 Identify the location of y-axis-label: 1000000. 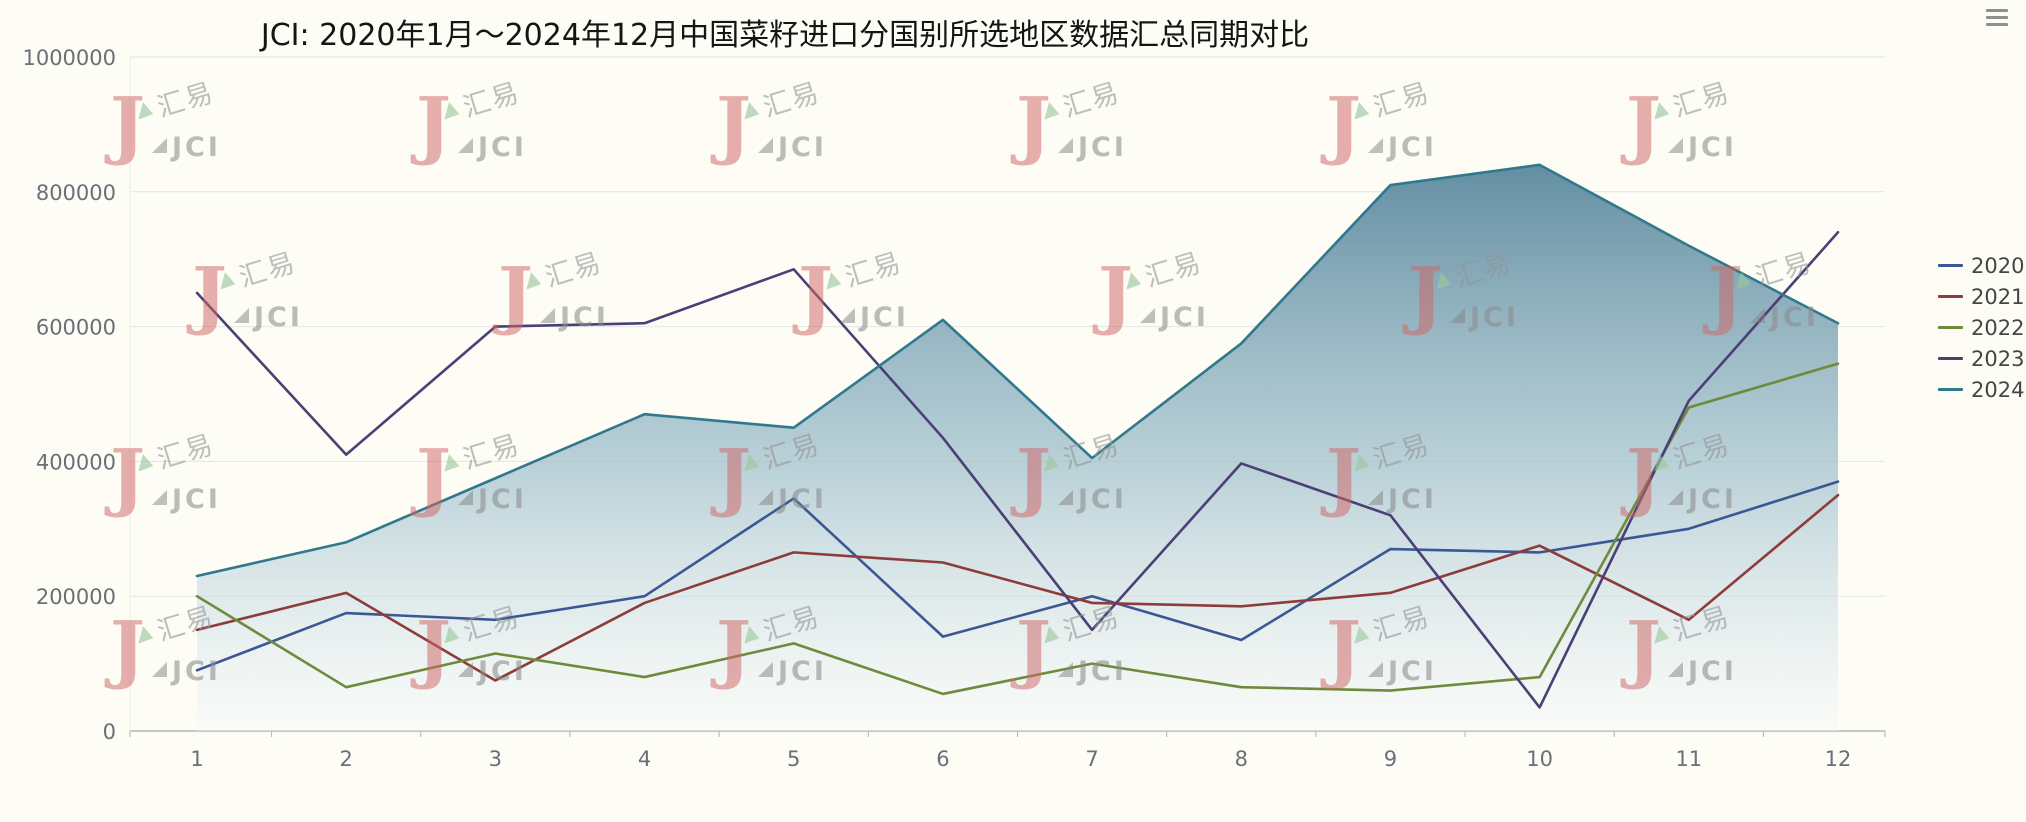
(69, 58).